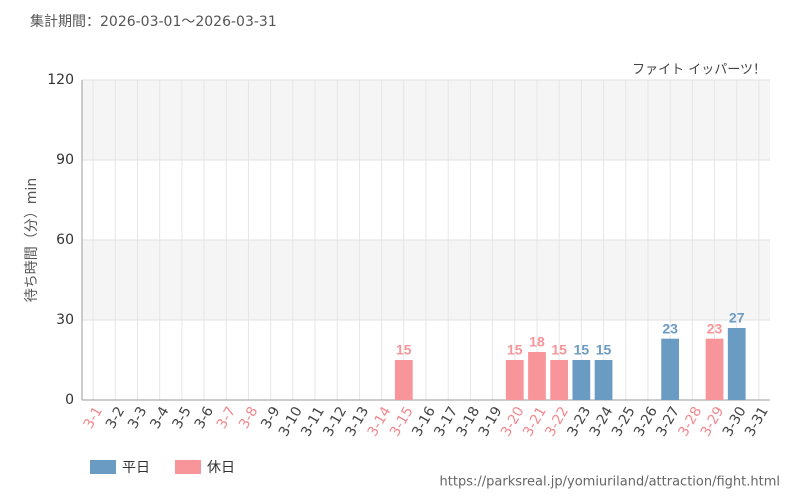 The height and width of the screenshot is (500, 800). Describe the element at coordinates (69, 400) in the screenshot. I see `y-tick-label: 0` at that location.